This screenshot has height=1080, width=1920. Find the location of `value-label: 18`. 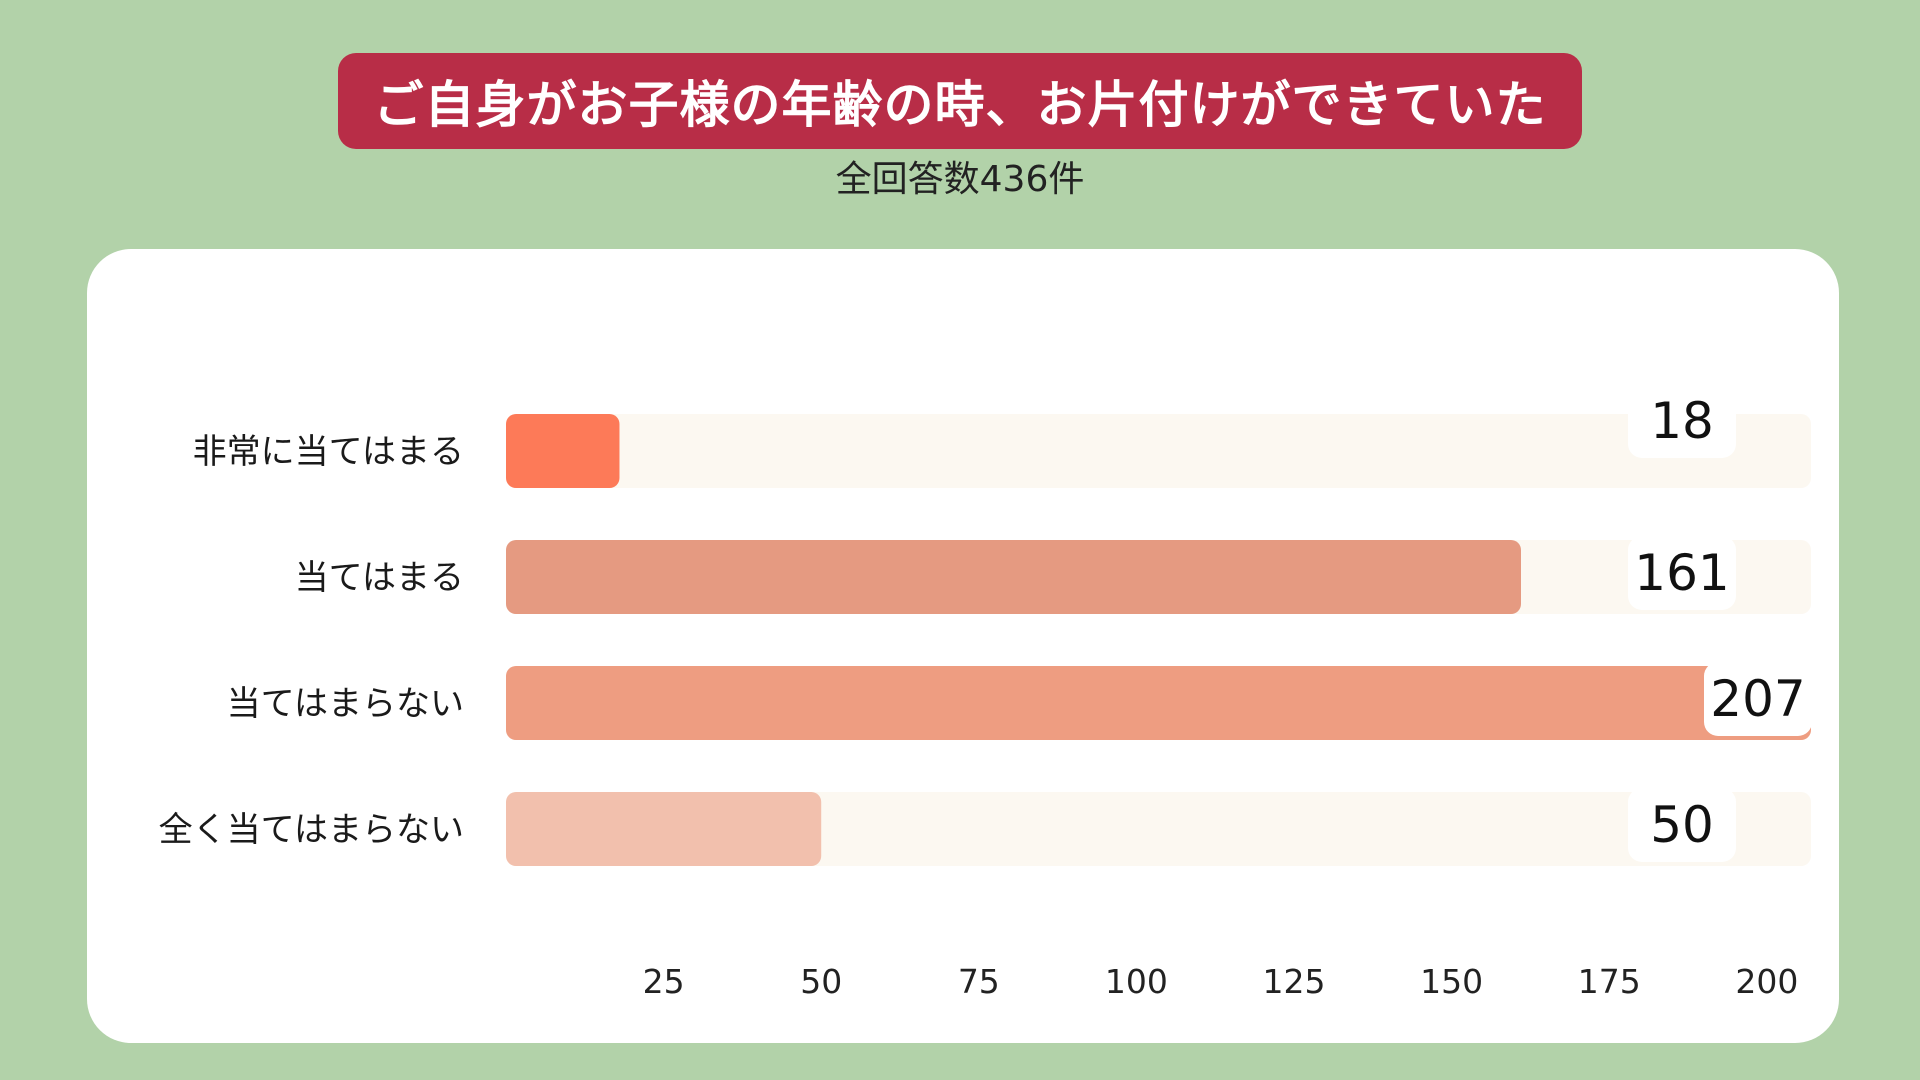

value-label: 18 is located at coordinates (1682, 421).